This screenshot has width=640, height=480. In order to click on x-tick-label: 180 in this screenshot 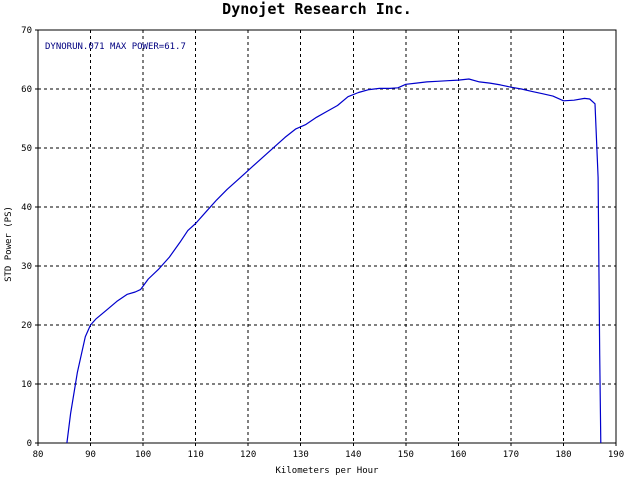, I will do `click(563, 455)`.